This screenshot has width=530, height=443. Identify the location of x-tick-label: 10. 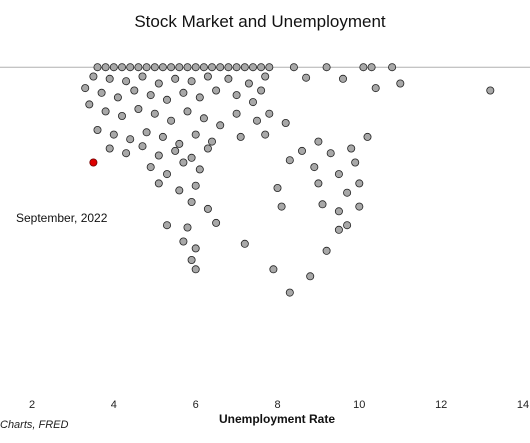
(359, 405).